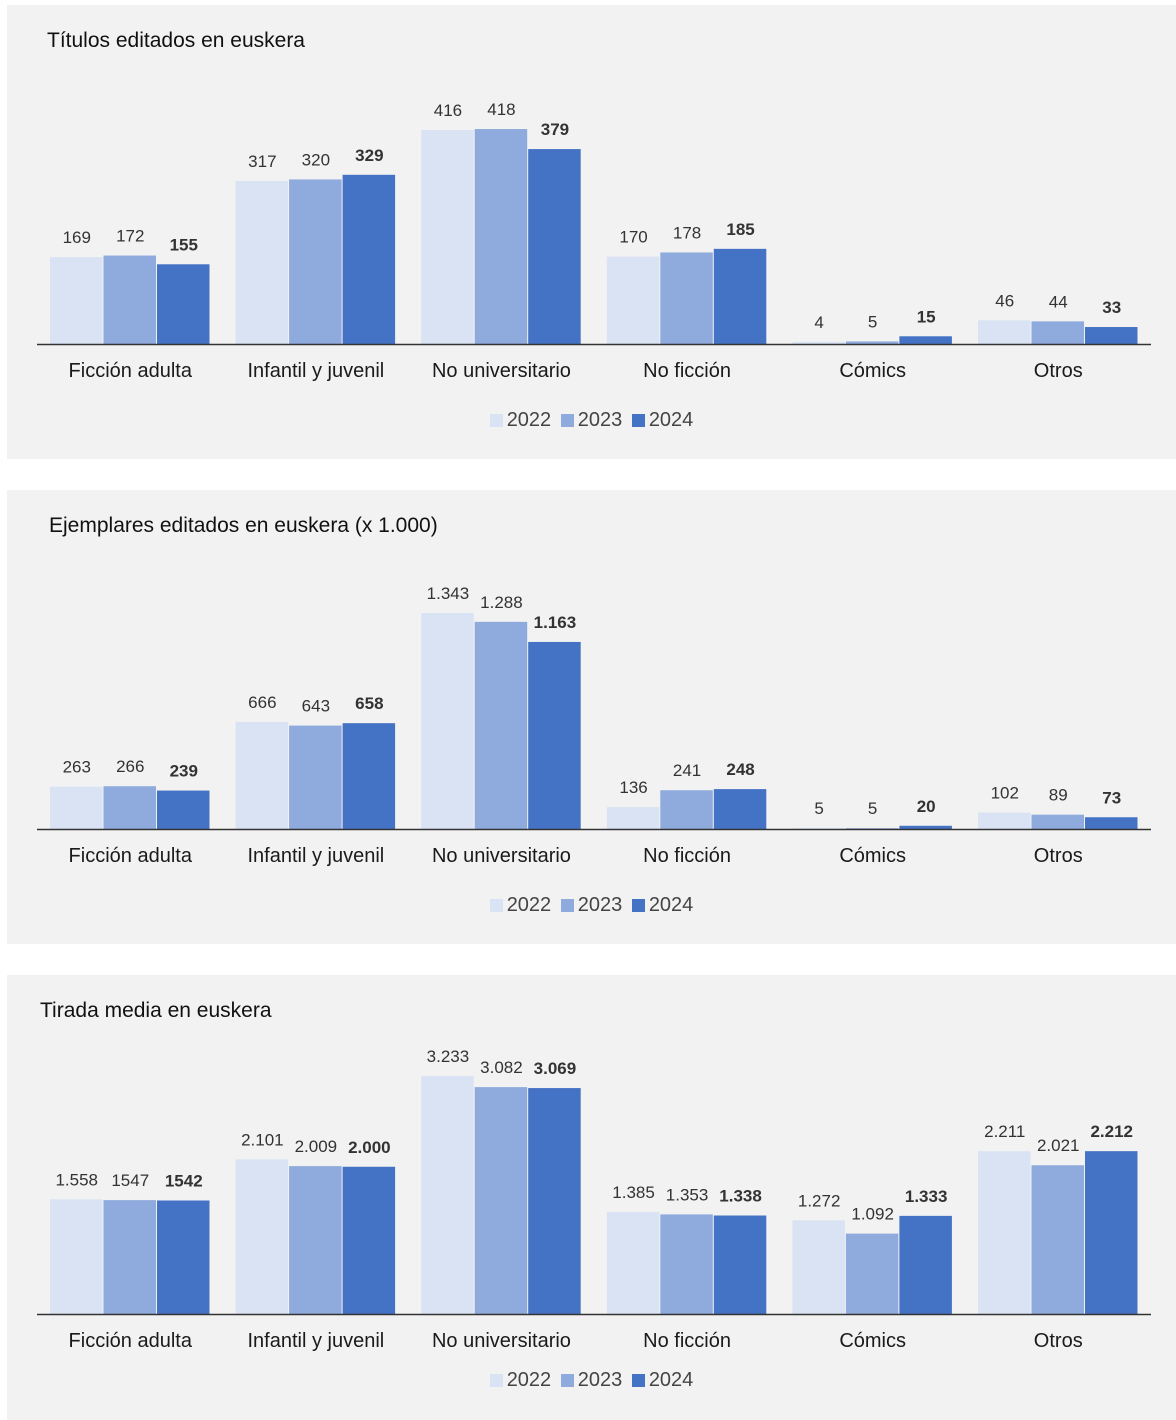 This screenshot has width=1176, height=1420. What do you see at coordinates (130, 236) in the screenshot?
I see `data-label: 172` at bounding box center [130, 236].